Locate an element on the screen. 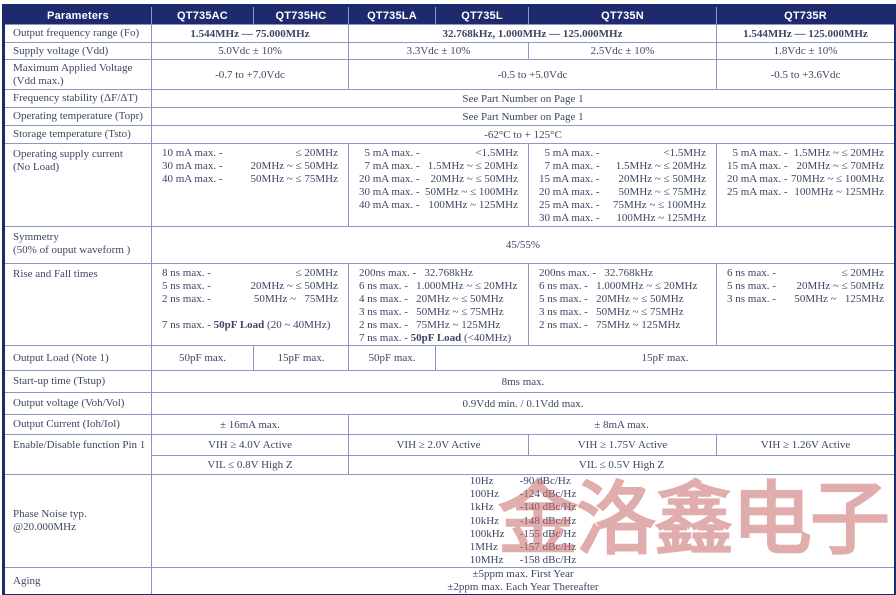  output-voltage-label: Output voltage (Voh/Vol) is located at coordinates (77, 403).